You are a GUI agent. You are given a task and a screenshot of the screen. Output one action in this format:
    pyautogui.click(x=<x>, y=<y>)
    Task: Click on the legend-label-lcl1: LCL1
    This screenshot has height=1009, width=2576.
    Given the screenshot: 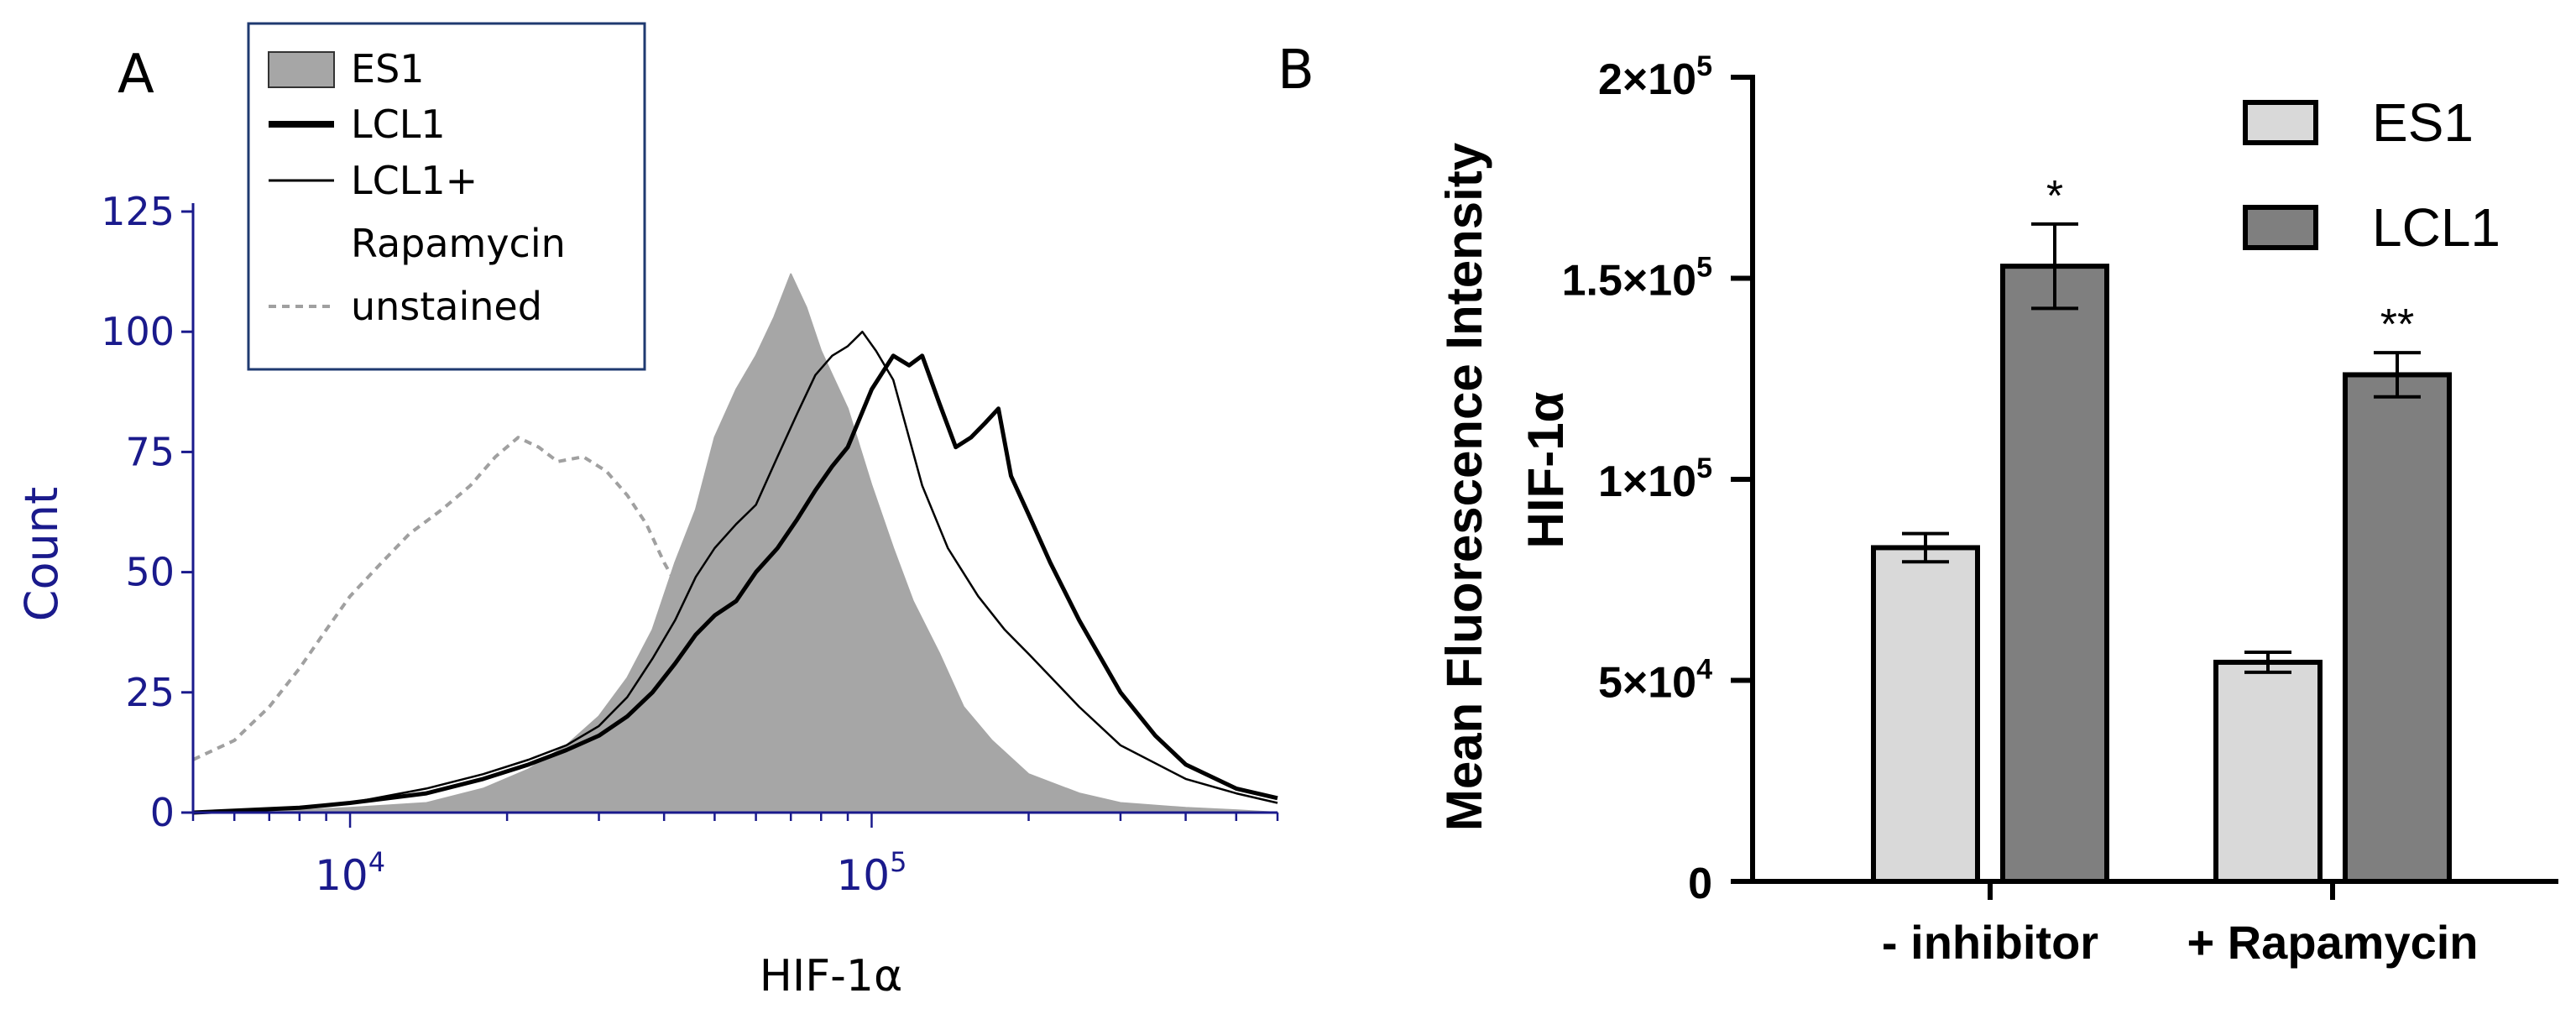 What is the action you would take?
    pyautogui.click(x=398, y=124)
    